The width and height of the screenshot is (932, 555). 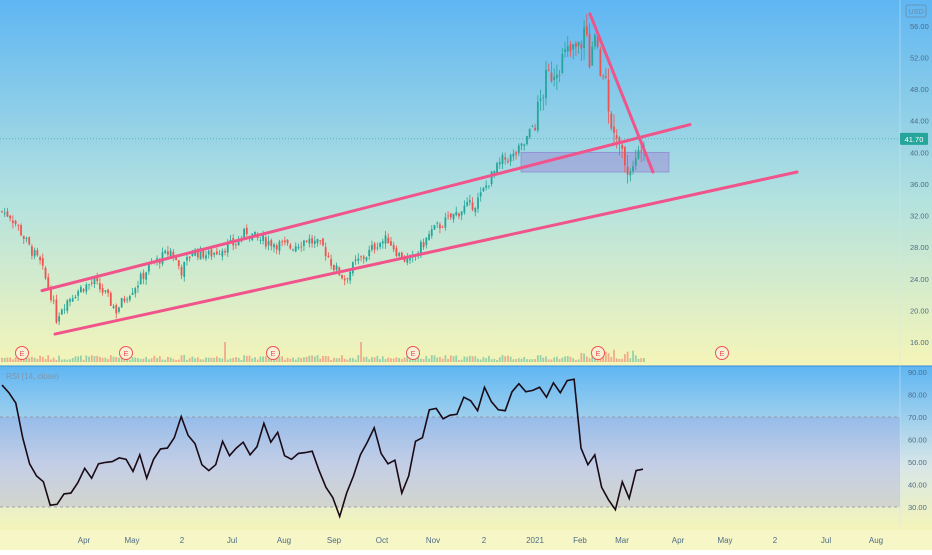 I want to click on time-tick-label: Aug, so click(x=284, y=540).